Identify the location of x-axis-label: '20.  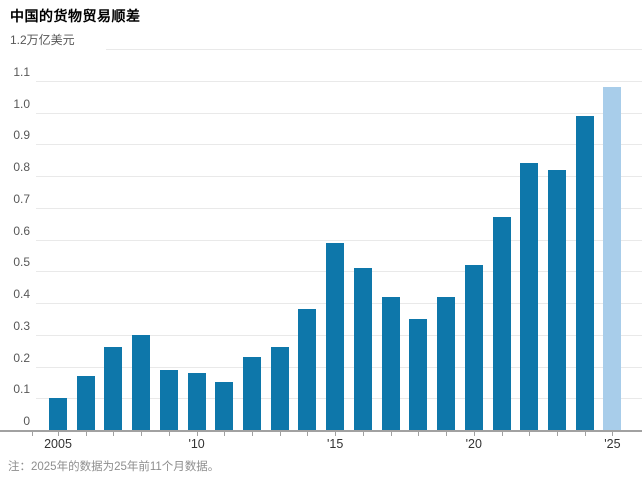
(473, 444).